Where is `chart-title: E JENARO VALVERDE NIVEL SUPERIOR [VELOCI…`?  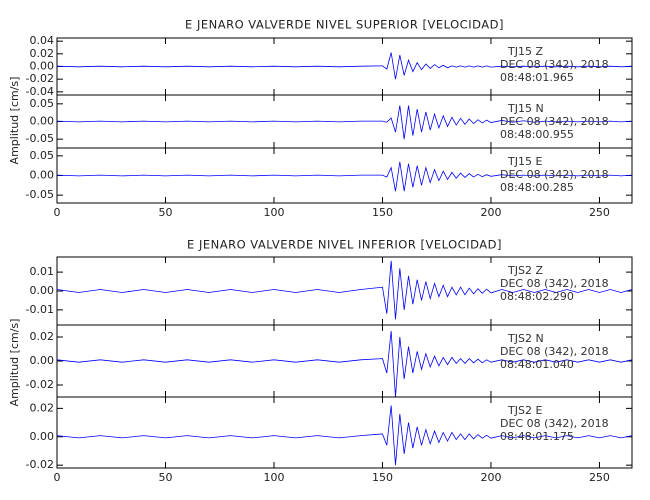 chart-title: E JENARO VALVERDE NIVEL SUPERIOR [VELOCI… is located at coordinates (344, 25).